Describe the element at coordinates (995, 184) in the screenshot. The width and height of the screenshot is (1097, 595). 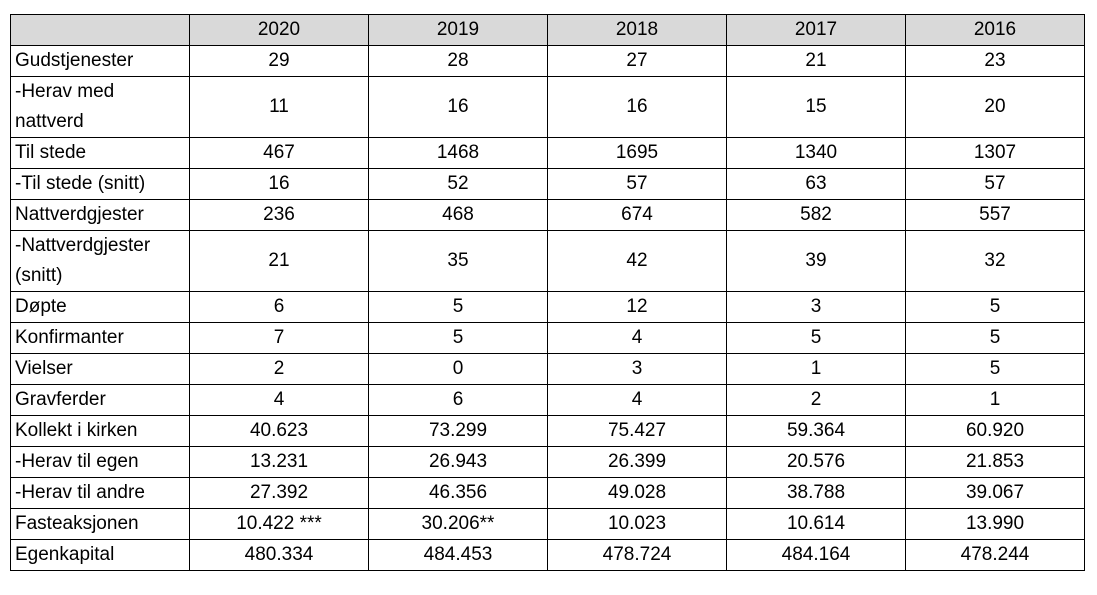
I see `table-cell: 57` at that location.